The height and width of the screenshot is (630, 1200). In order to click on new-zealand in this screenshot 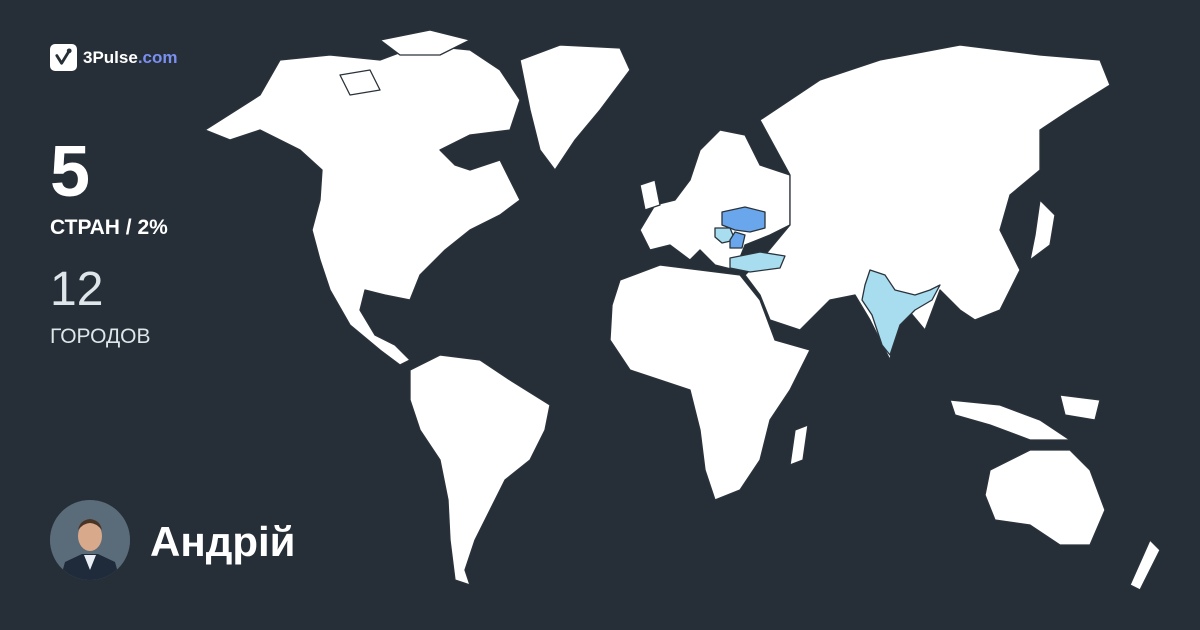, I will do `click(1145, 565)`.